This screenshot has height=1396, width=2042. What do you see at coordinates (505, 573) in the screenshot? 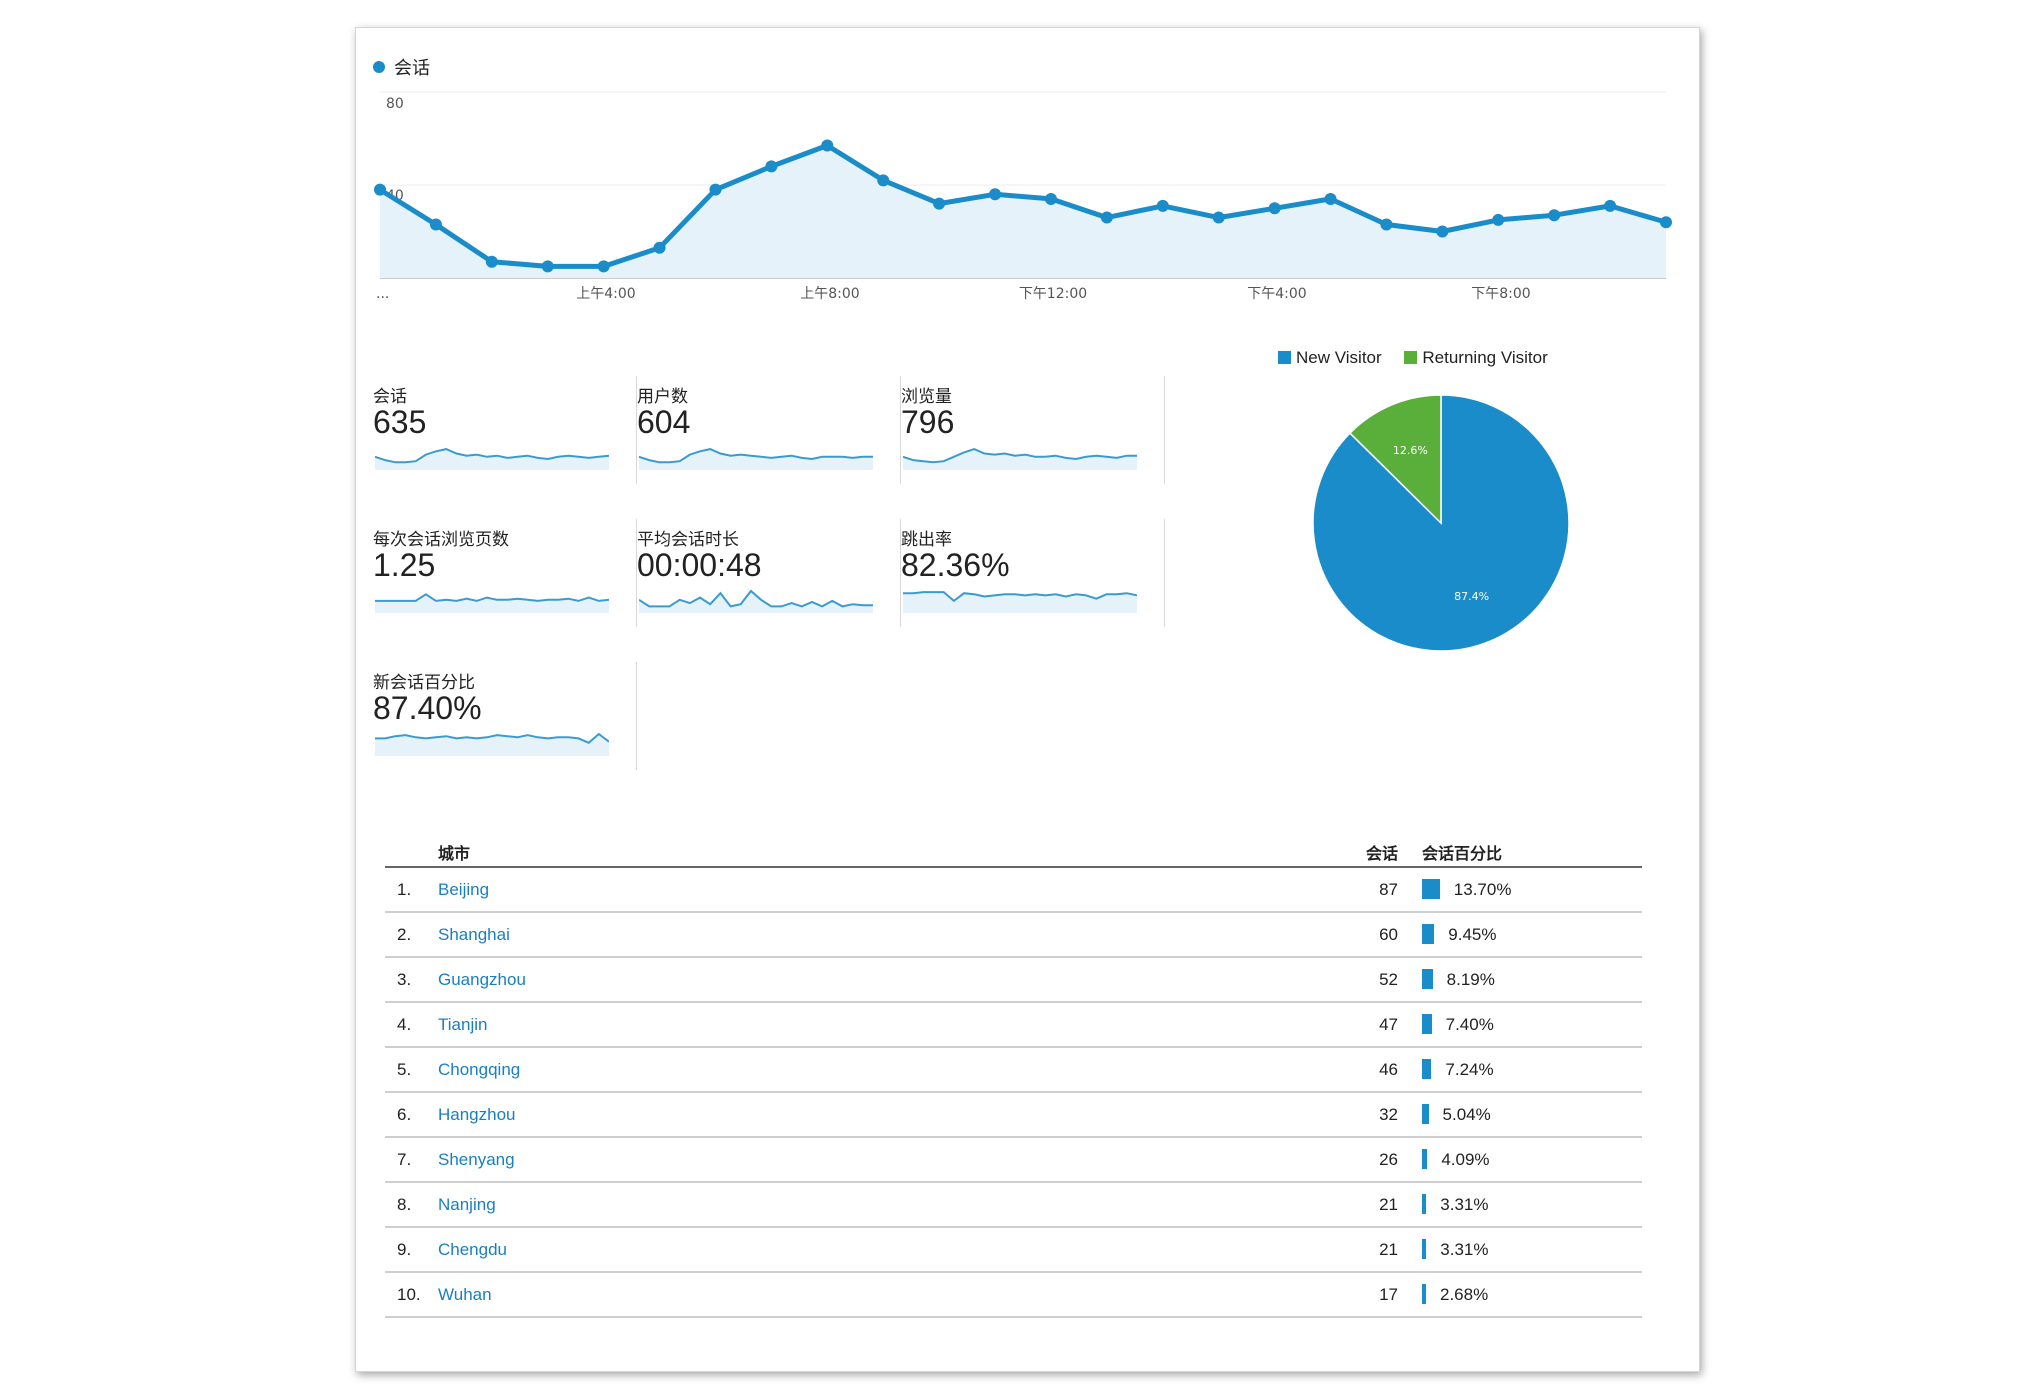
I see `metric-pages-per-session: 每次会话浏览页数 1.25` at bounding box center [505, 573].